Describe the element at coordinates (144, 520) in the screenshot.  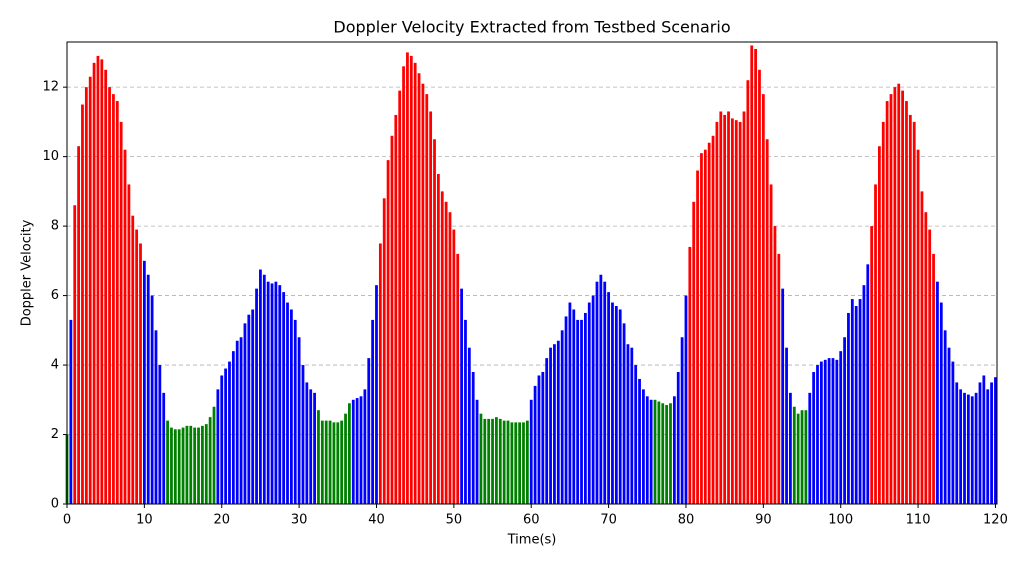
I see `x-tick-label: 10` at that location.